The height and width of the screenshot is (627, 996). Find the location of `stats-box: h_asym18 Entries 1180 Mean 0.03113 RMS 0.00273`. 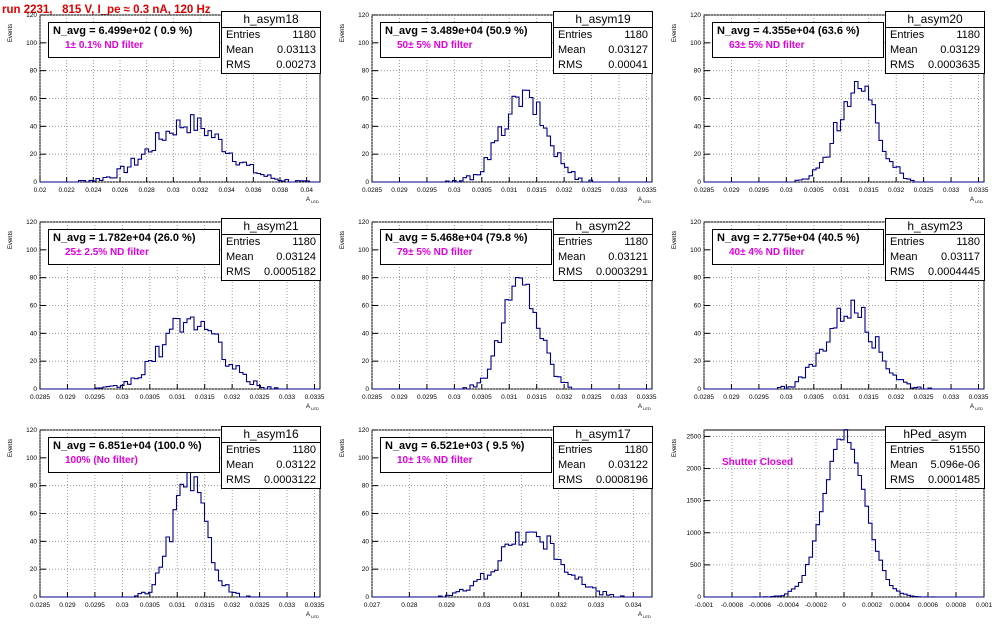

stats-box: h_asym18 Entries 1180 Mean 0.03113 RMS 0.00273 is located at coordinates (271, 42).